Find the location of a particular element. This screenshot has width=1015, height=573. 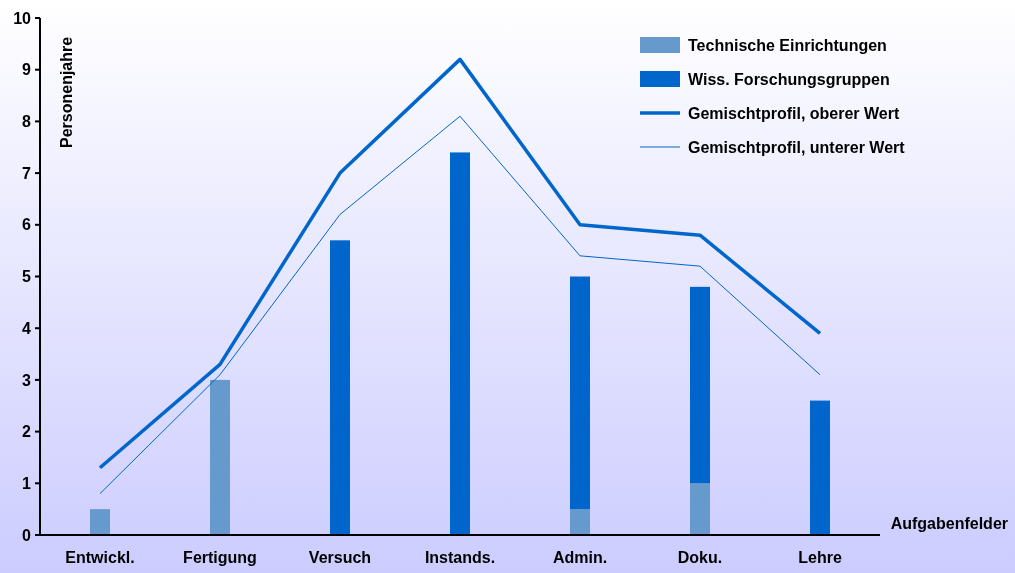

y-tick-label: 0 is located at coordinates (27, 535).